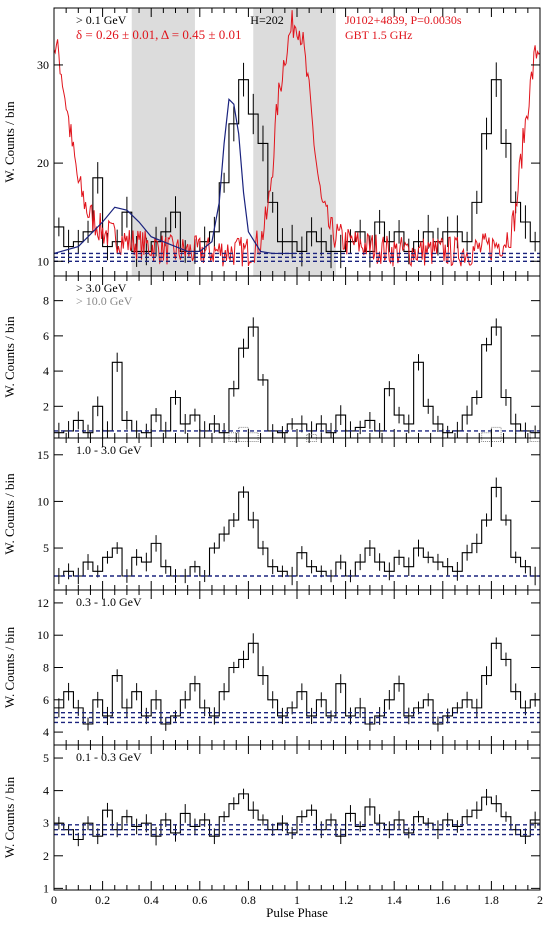  Describe the element at coordinates (345, 900) in the screenshot. I see `x-tick-label: 1.2` at that location.